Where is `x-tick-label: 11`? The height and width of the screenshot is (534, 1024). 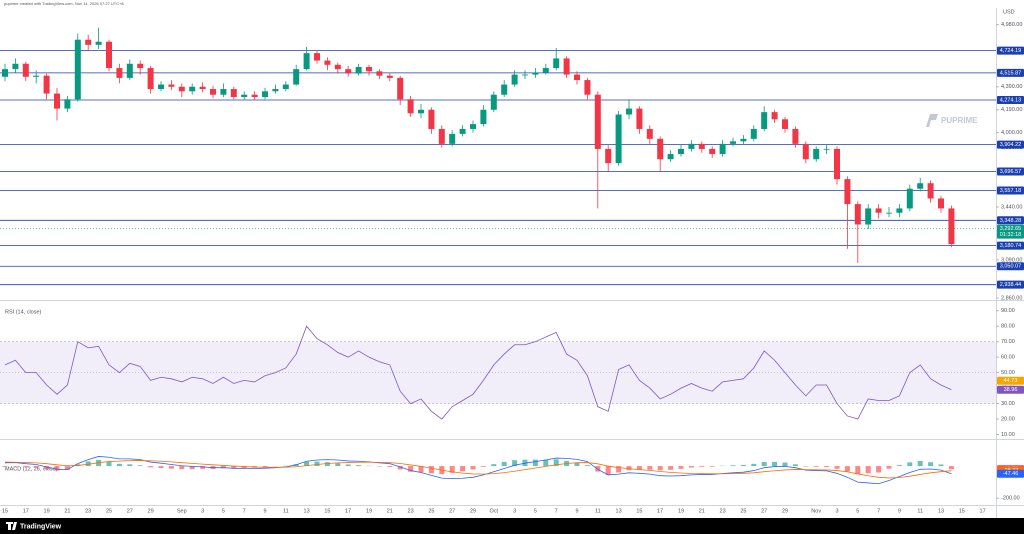
x-tick-label: 11 is located at coordinates (286, 511).